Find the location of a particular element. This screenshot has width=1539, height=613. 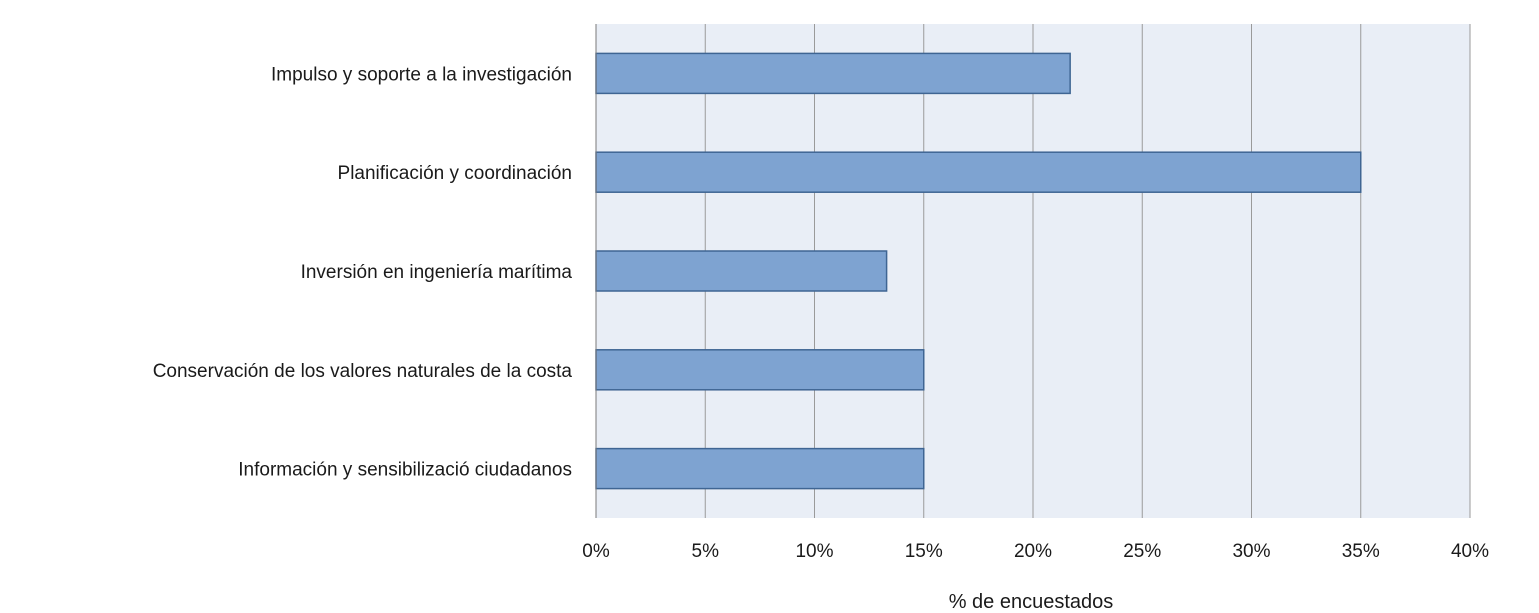

x-tick-label: 5% is located at coordinates (706, 551).